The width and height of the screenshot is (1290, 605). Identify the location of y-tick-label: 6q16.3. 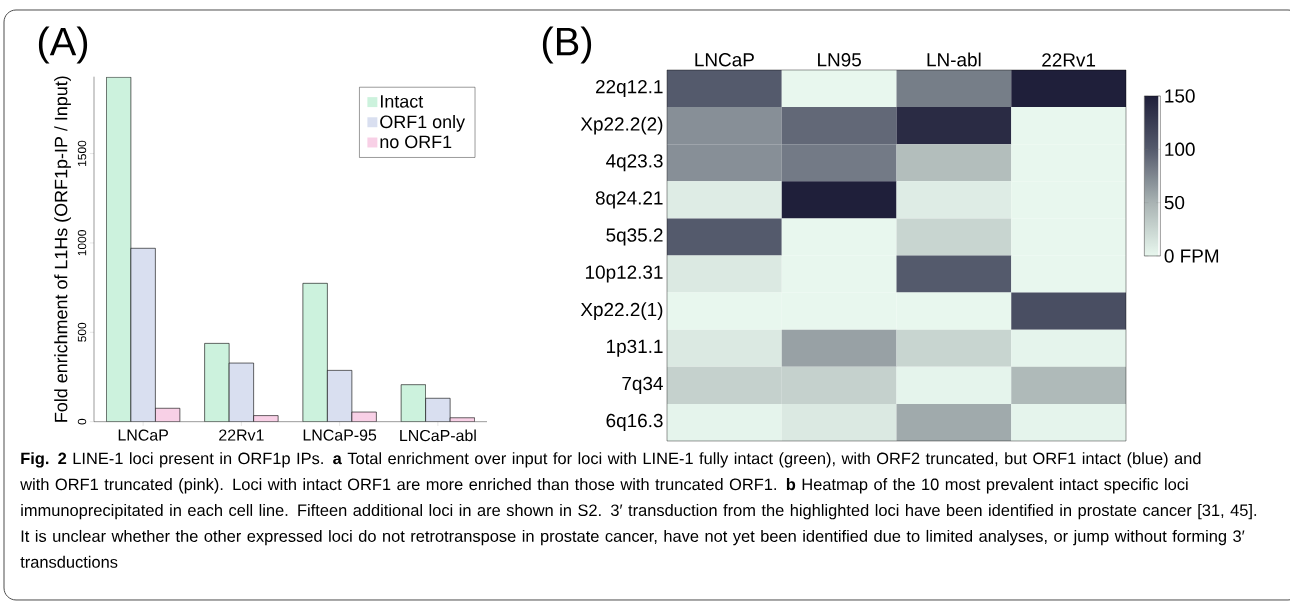
(634, 422).